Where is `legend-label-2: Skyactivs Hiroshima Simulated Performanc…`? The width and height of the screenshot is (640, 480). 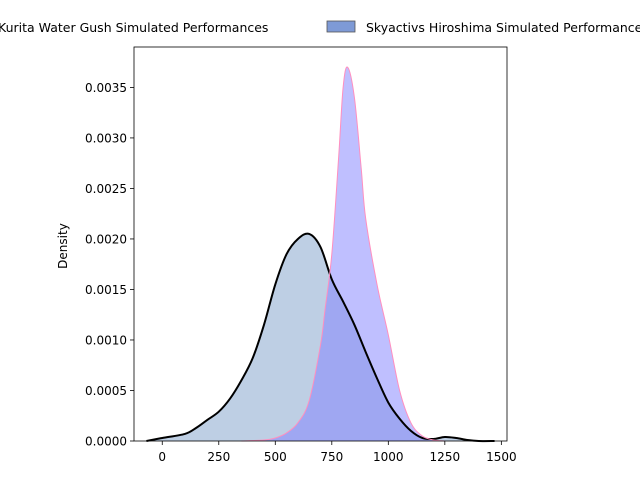
legend-label-2: Skyactivs Hiroshima Simulated Performanc… is located at coordinates (503, 27).